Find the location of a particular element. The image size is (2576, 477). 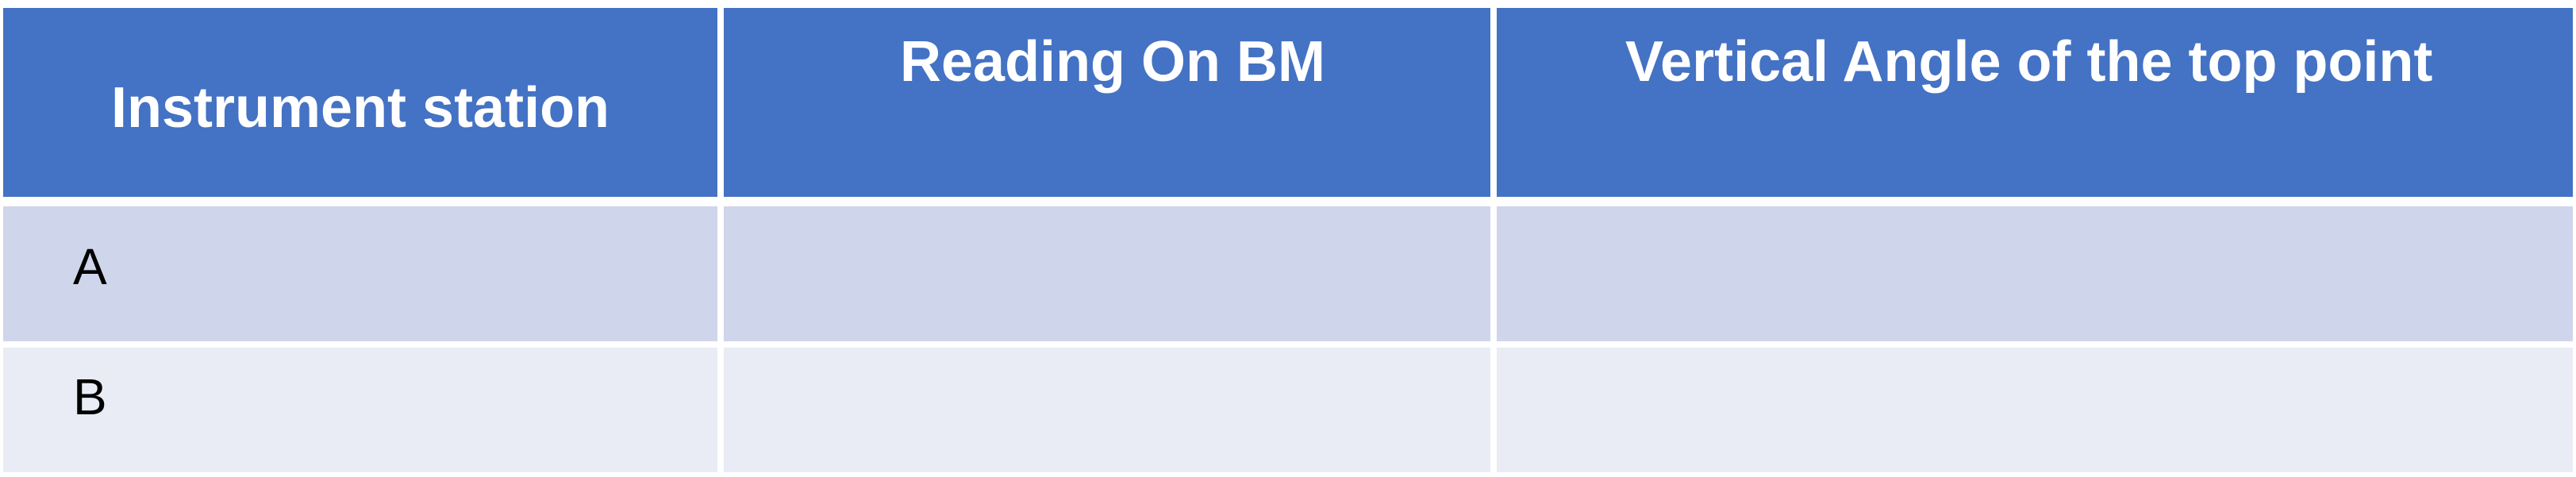

header-label-instrument-station: Instrument station is located at coordinates (360, 108).